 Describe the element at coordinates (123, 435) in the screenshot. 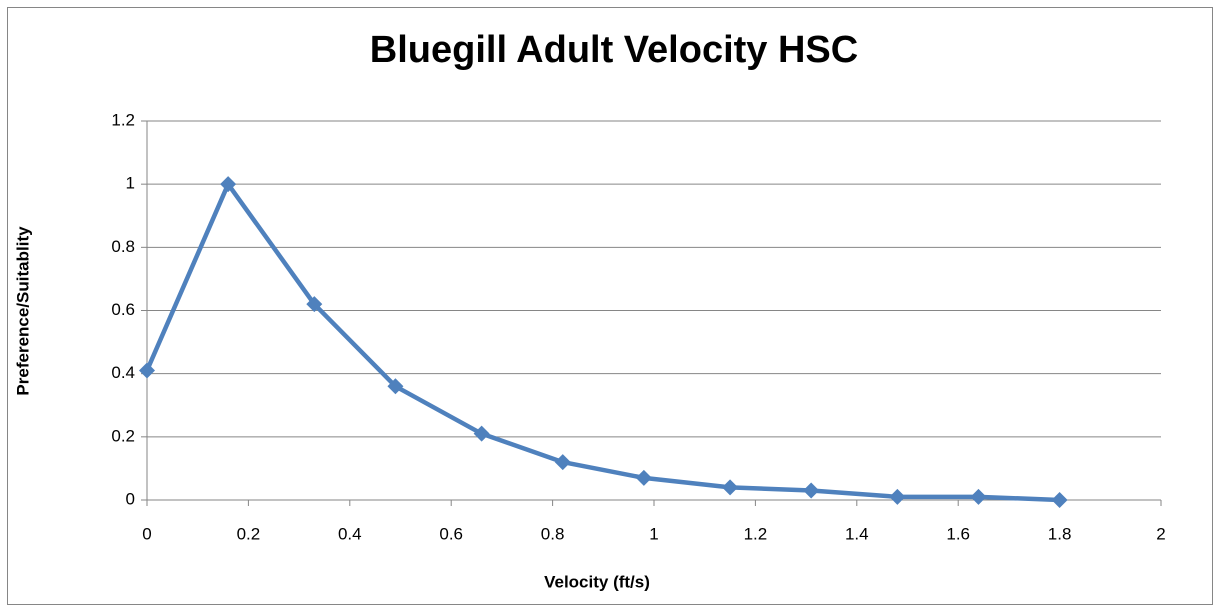

I see `y-tick-label: 0.2` at that location.